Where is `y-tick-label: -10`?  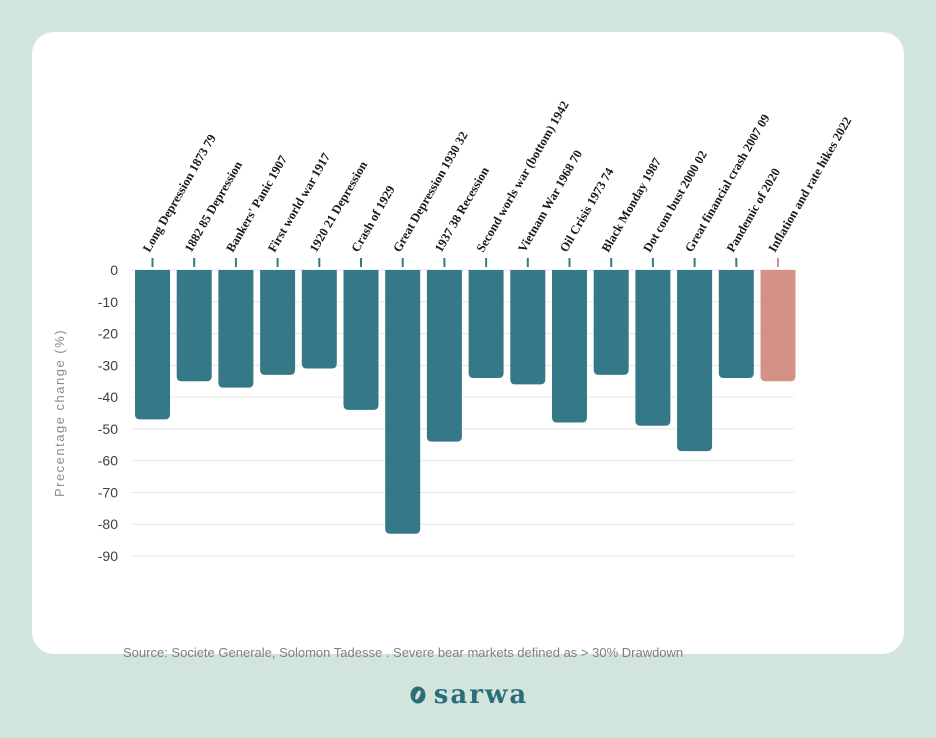 y-tick-label: -10 is located at coordinates (108, 302).